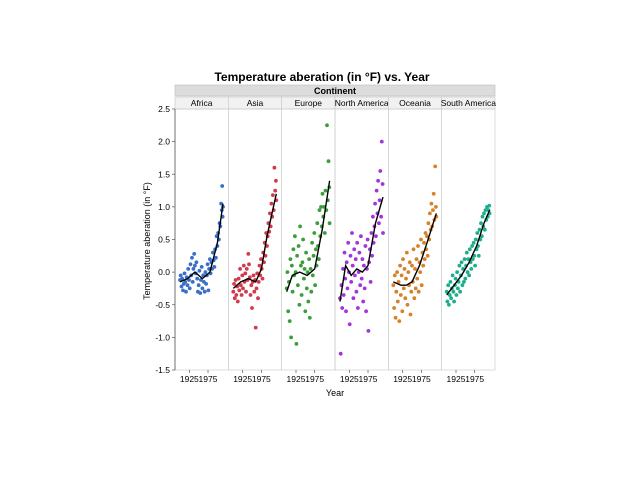  Describe the element at coordinates (202, 103) in the screenshot. I see `panel-label: Africa` at that location.